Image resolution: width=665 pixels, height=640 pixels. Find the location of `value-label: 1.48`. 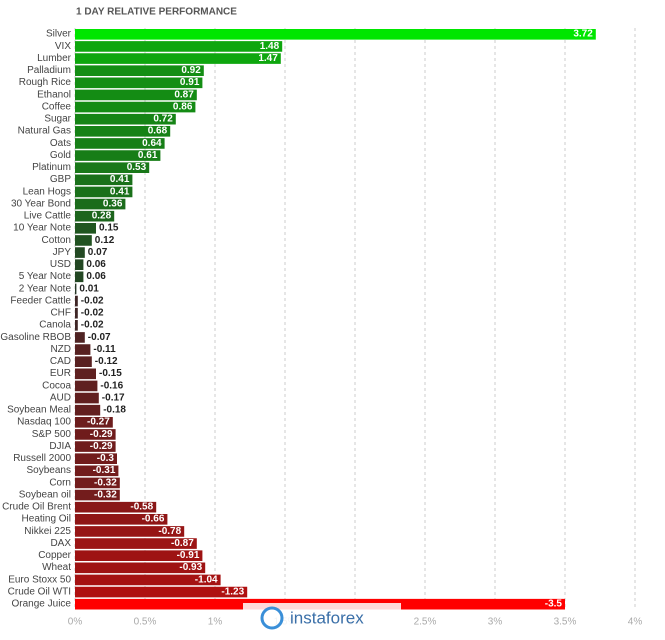

value-label: 1.48 is located at coordinates (270, 46).